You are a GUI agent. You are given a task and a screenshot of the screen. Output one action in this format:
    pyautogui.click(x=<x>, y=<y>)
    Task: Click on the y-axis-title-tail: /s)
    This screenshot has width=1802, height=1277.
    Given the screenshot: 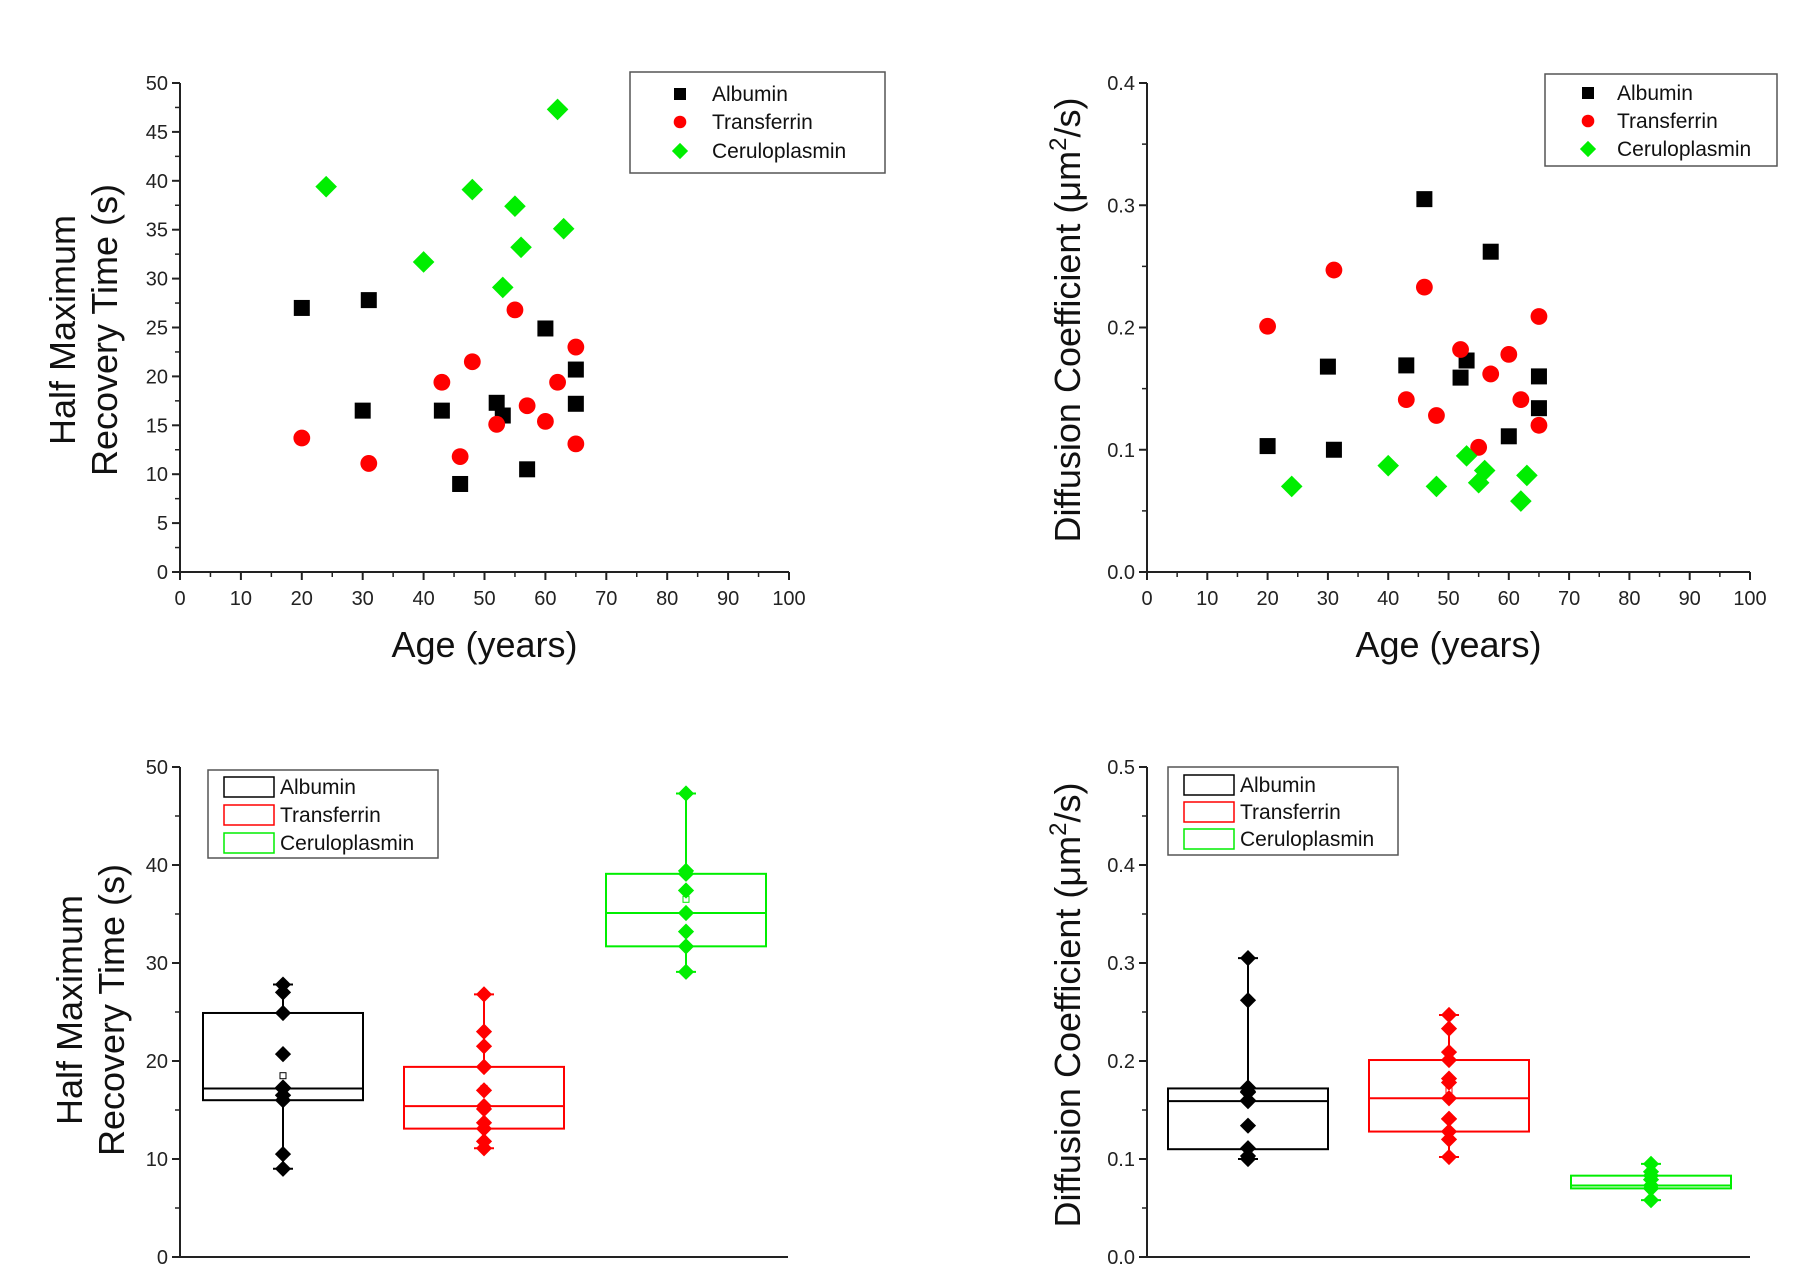 What is the action you would take?
    pyautogui.click(x=1067, y=118)
    